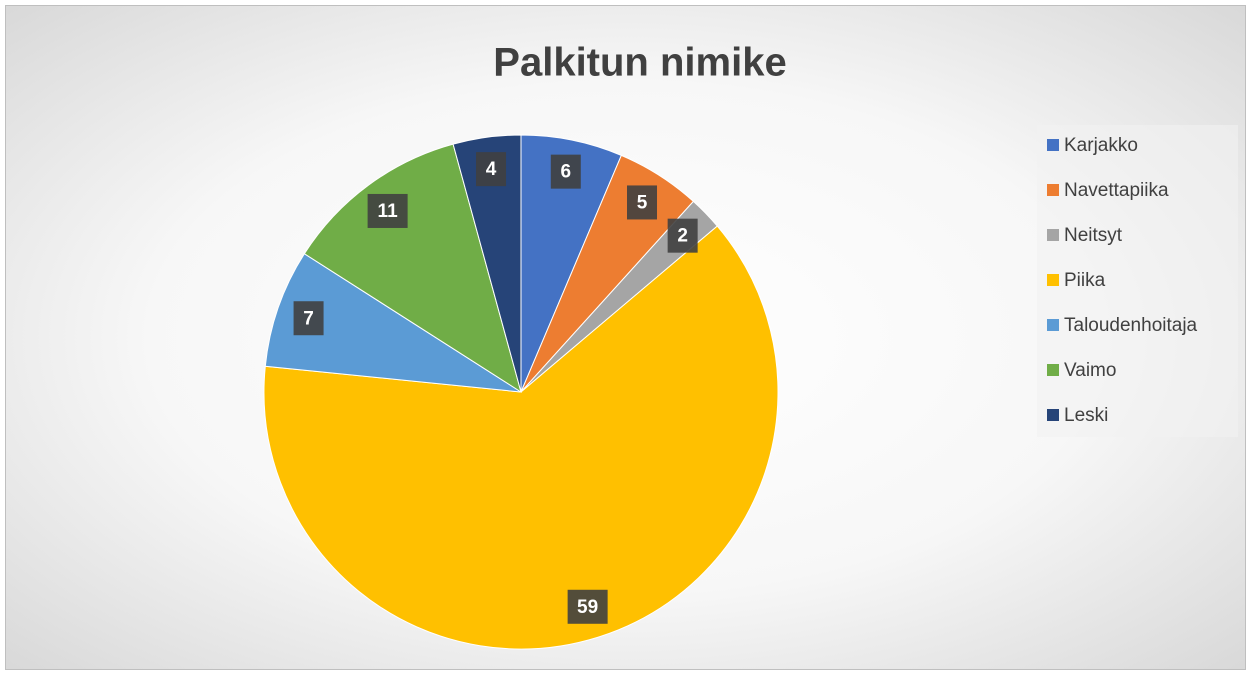 The width and height of the screenshot is (1251, 675). I want to click on data-label: 7, so click(308, 318).